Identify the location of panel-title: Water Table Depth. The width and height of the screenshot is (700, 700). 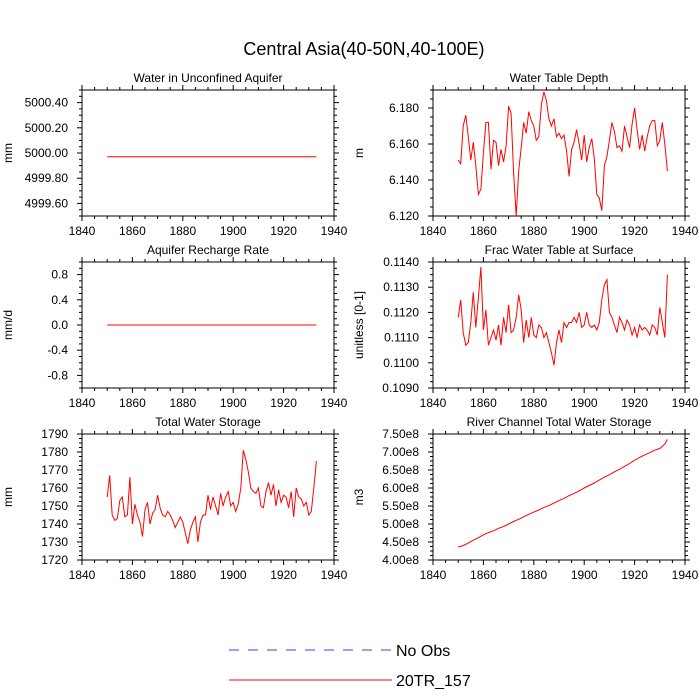
(559, 78).